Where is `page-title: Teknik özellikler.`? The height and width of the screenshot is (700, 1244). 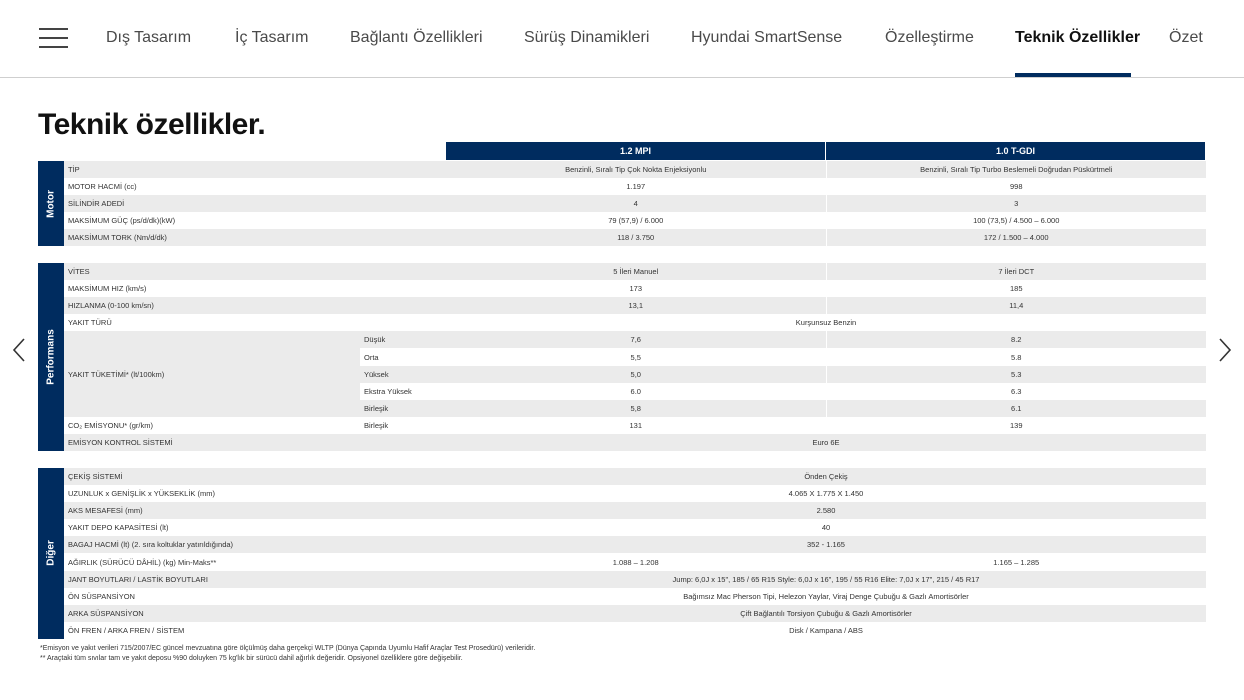 page-title: Teknik özellikler. is located at coordinates (152, 124).